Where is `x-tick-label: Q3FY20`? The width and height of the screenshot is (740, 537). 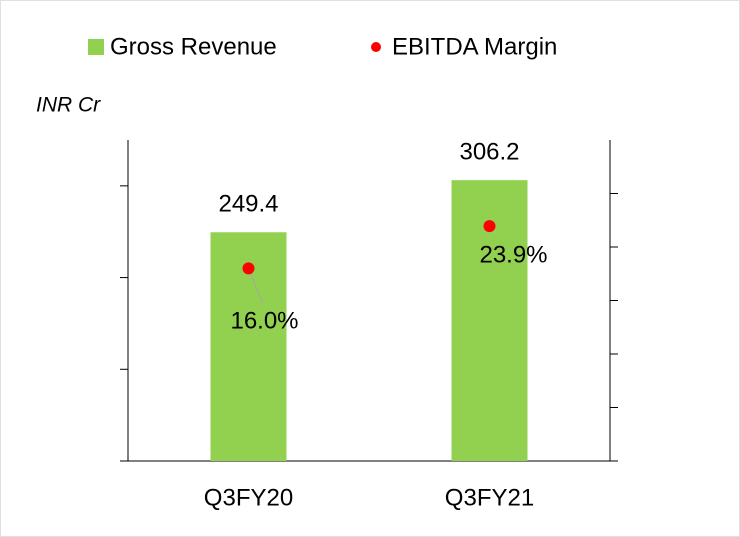
x-tick-label: Q3FY20 is located at coordinates (248, 497).